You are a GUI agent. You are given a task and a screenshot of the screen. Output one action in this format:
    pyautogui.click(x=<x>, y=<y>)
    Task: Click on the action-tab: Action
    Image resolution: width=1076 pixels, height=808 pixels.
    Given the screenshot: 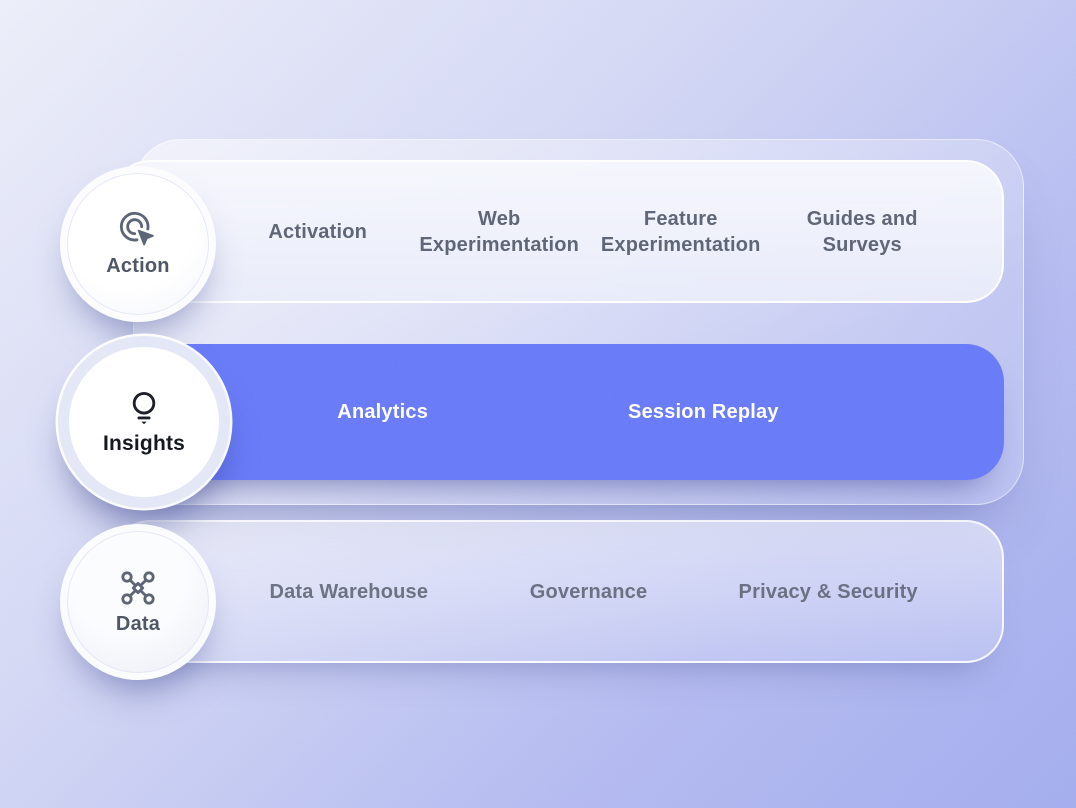 What is the action you would take?
    pyautogui.click(x=138, y=244)
    